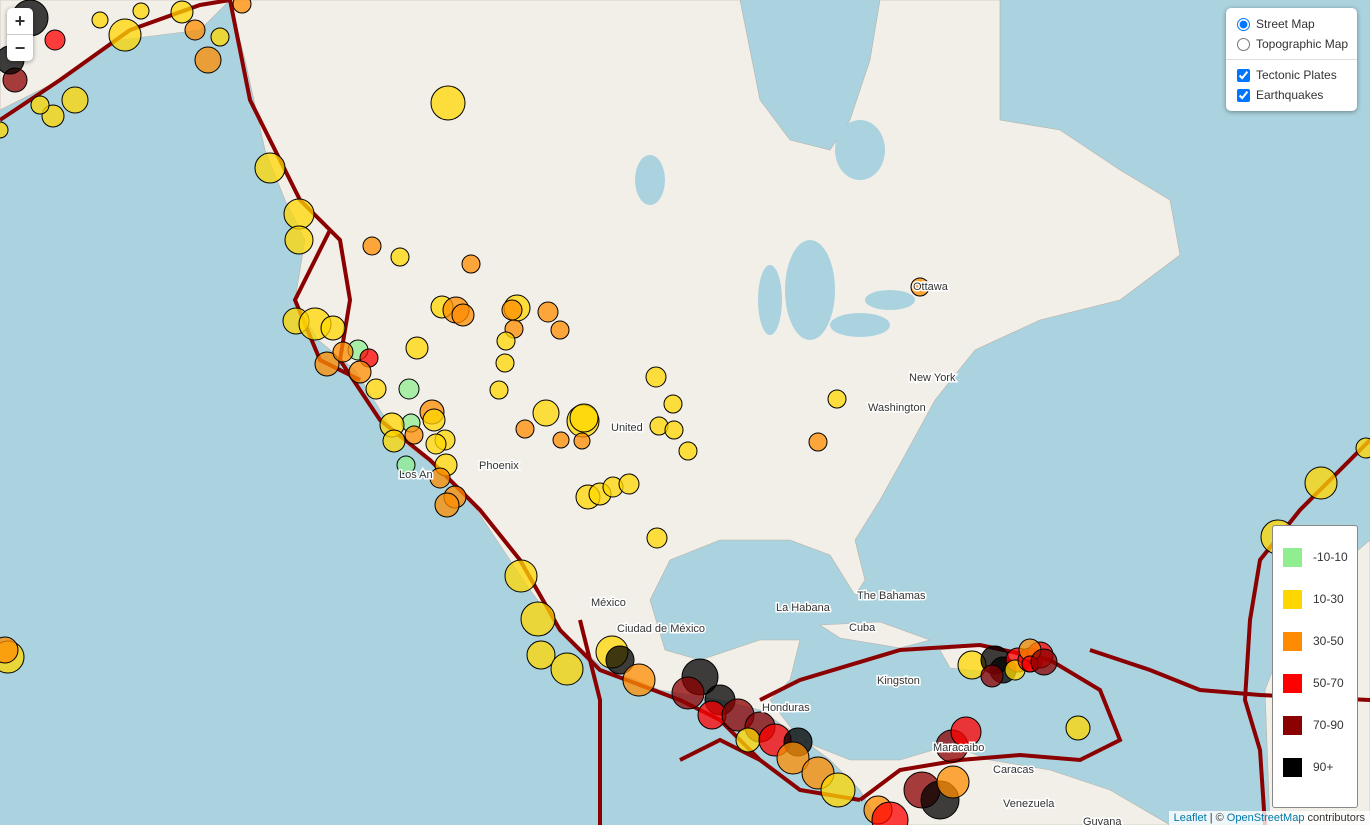  What do you see at coordinates (932, 378) in the screenshot?
I see `place-label: New York` at bounding box center [932, 378].